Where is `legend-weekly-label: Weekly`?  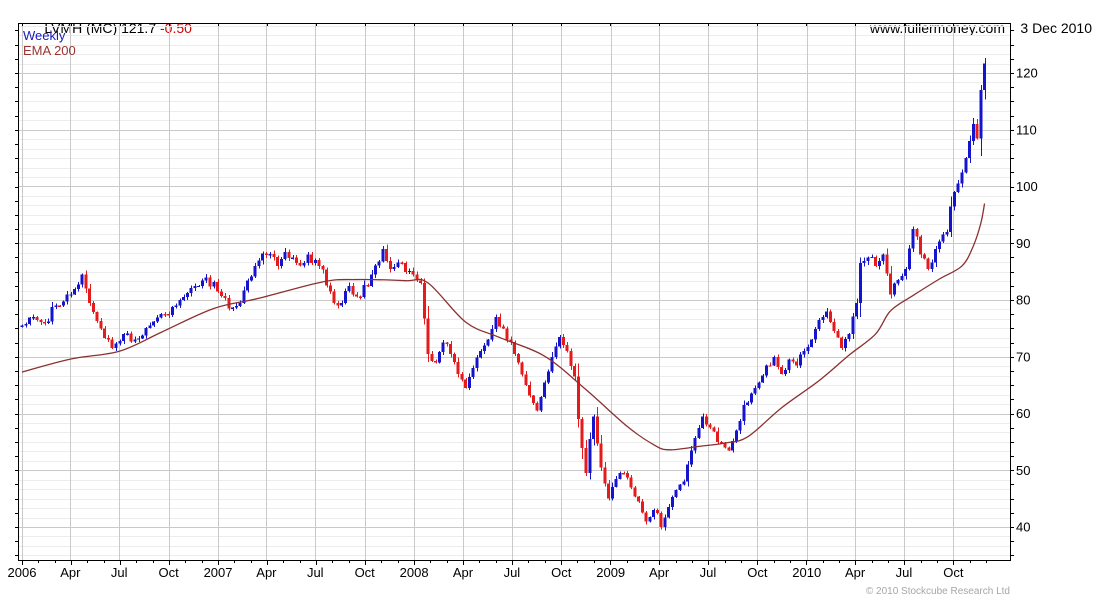
legend-weekly-label: Weekly is located at coordinates (44, 35).